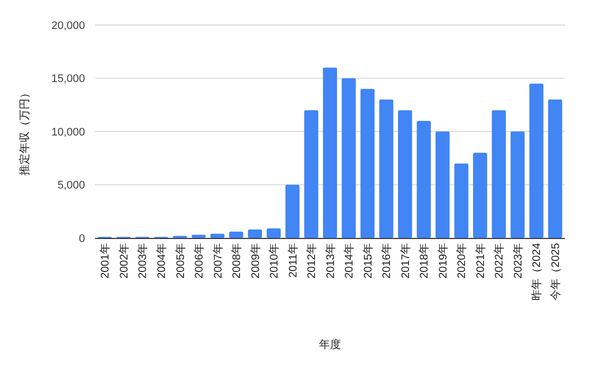 This screenshot has height=370, width=600. I want to click on x-tick-label: 2018年, so click(424, 260).